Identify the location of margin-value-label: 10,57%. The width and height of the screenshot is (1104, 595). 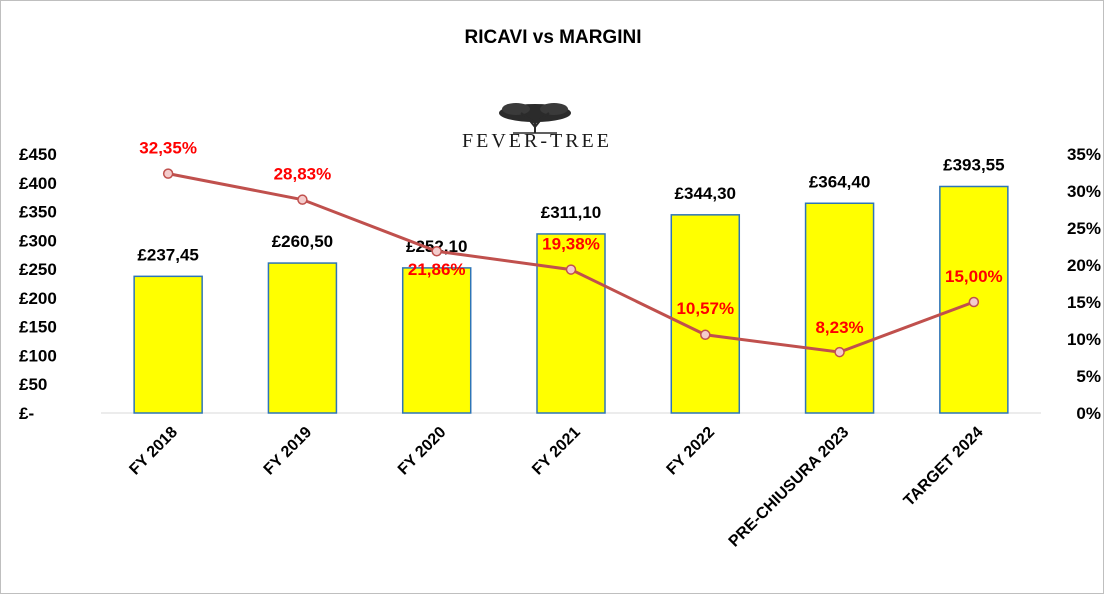
(705, 308).